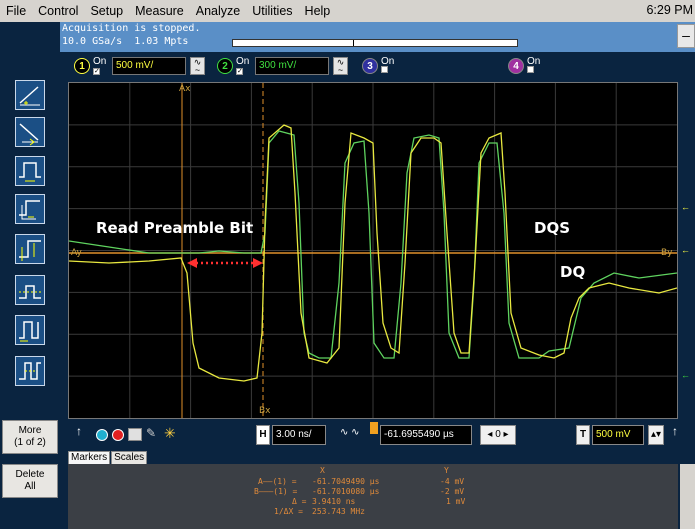 This screenshot has height=529, width=695. Describe the element at coordinates (346, 491) in the screenshot. I see `marker-b-x: -61.7010080 µs` at that location.